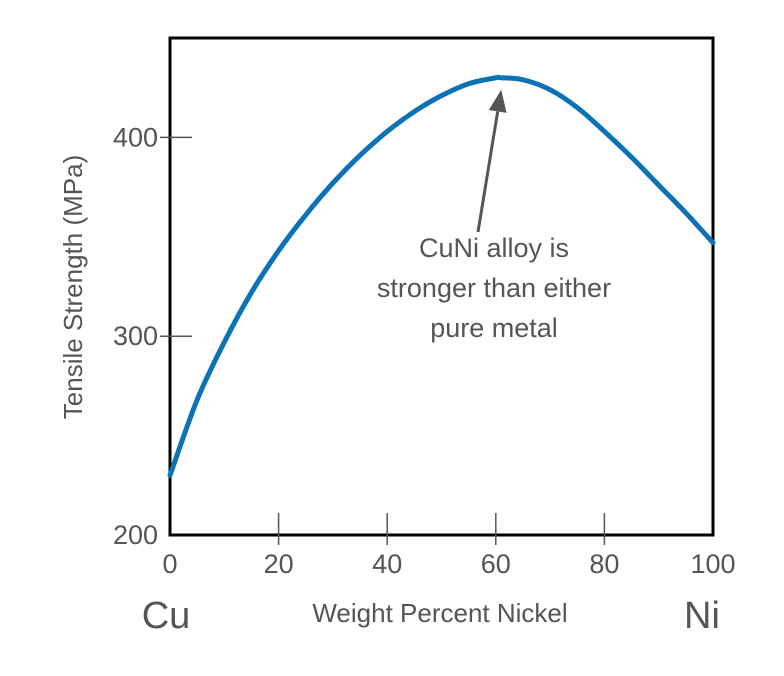 This screenshot has height=676, width=784. I want to click on y-tick-label: 300, so click(135, 336).